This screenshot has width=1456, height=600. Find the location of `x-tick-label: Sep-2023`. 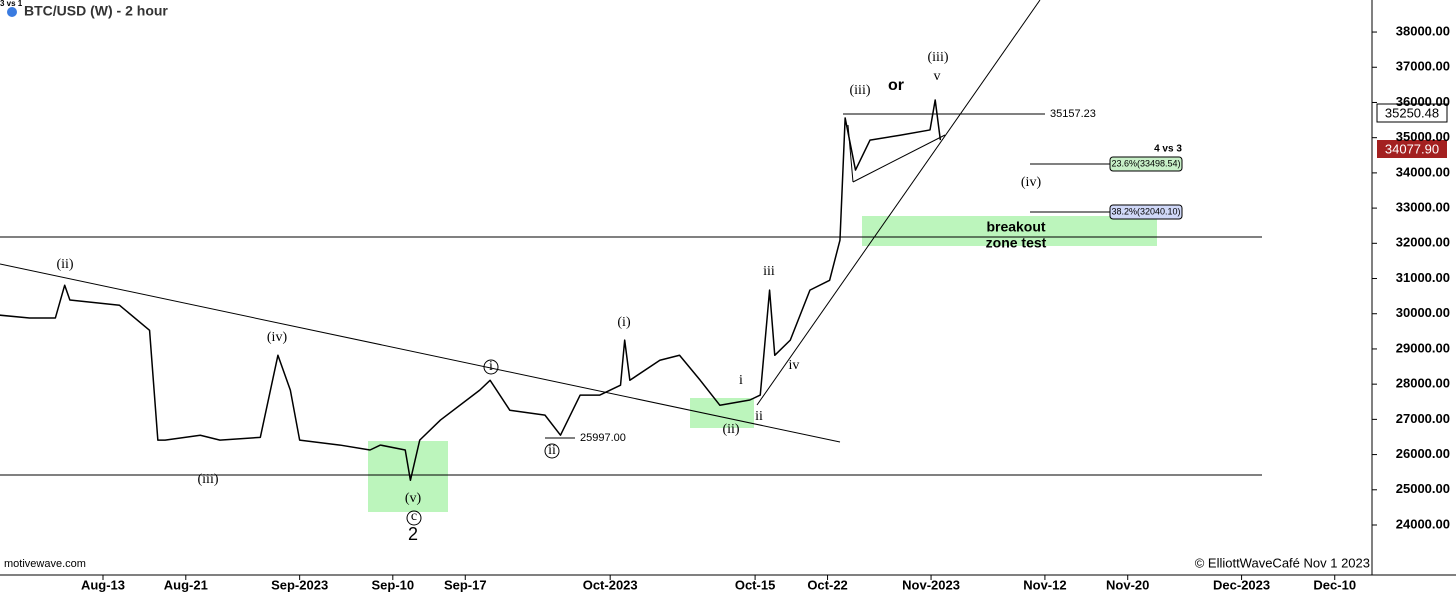

x-tick-label: Sep-2023 is located at coordinates (299, 584).